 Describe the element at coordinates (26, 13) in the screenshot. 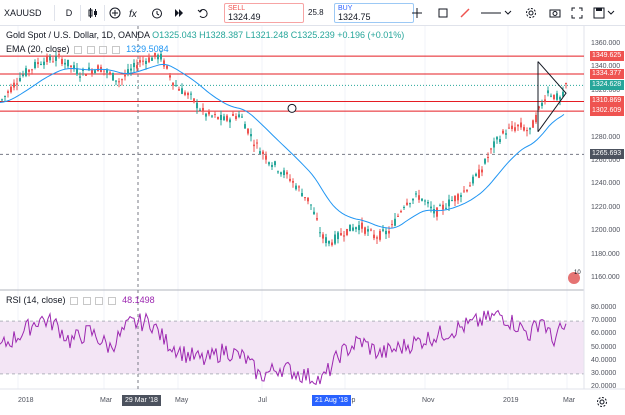

I see `symbol-search: XAUUSD` at that location.